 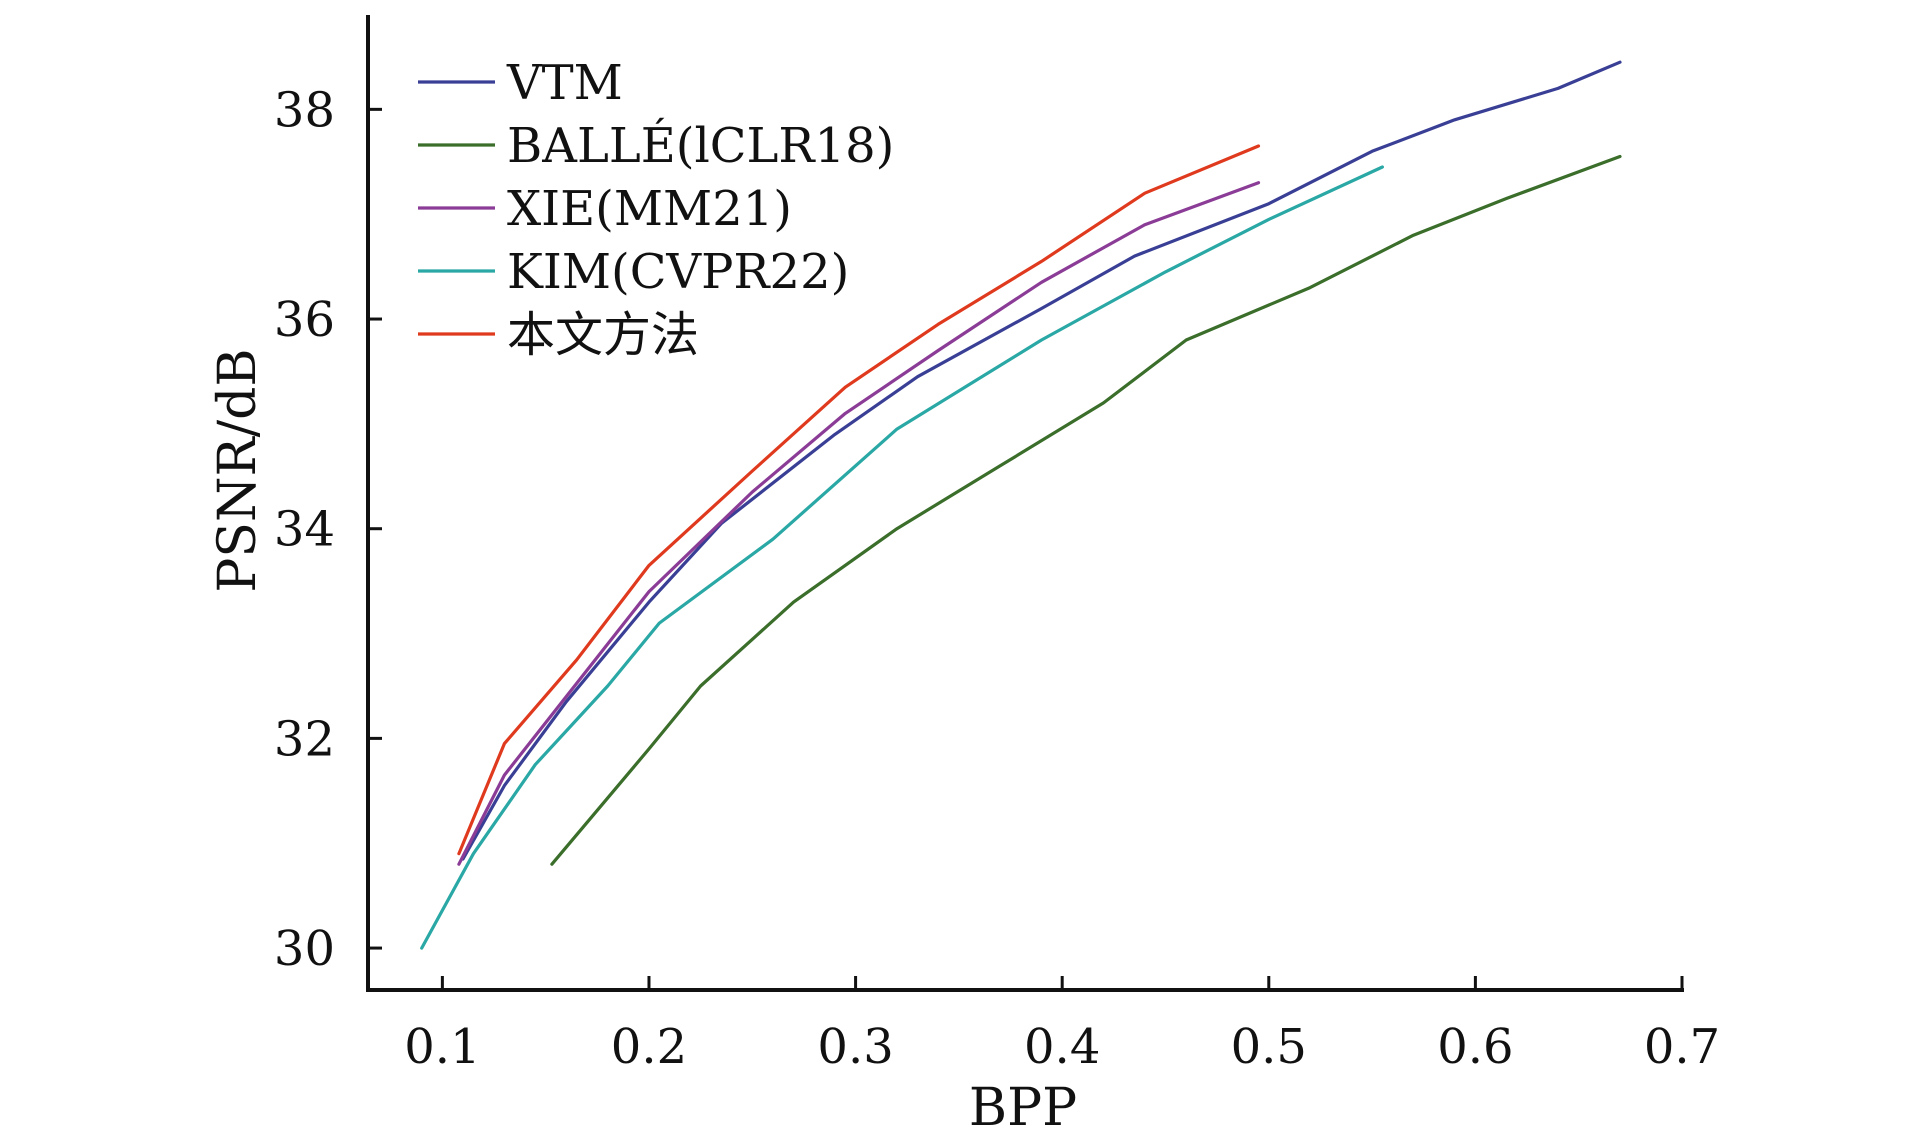 What do you see at coordinates (564, 83) in the screenshot?
I see `legend-label: VTM` at bounding box center [564, 83].